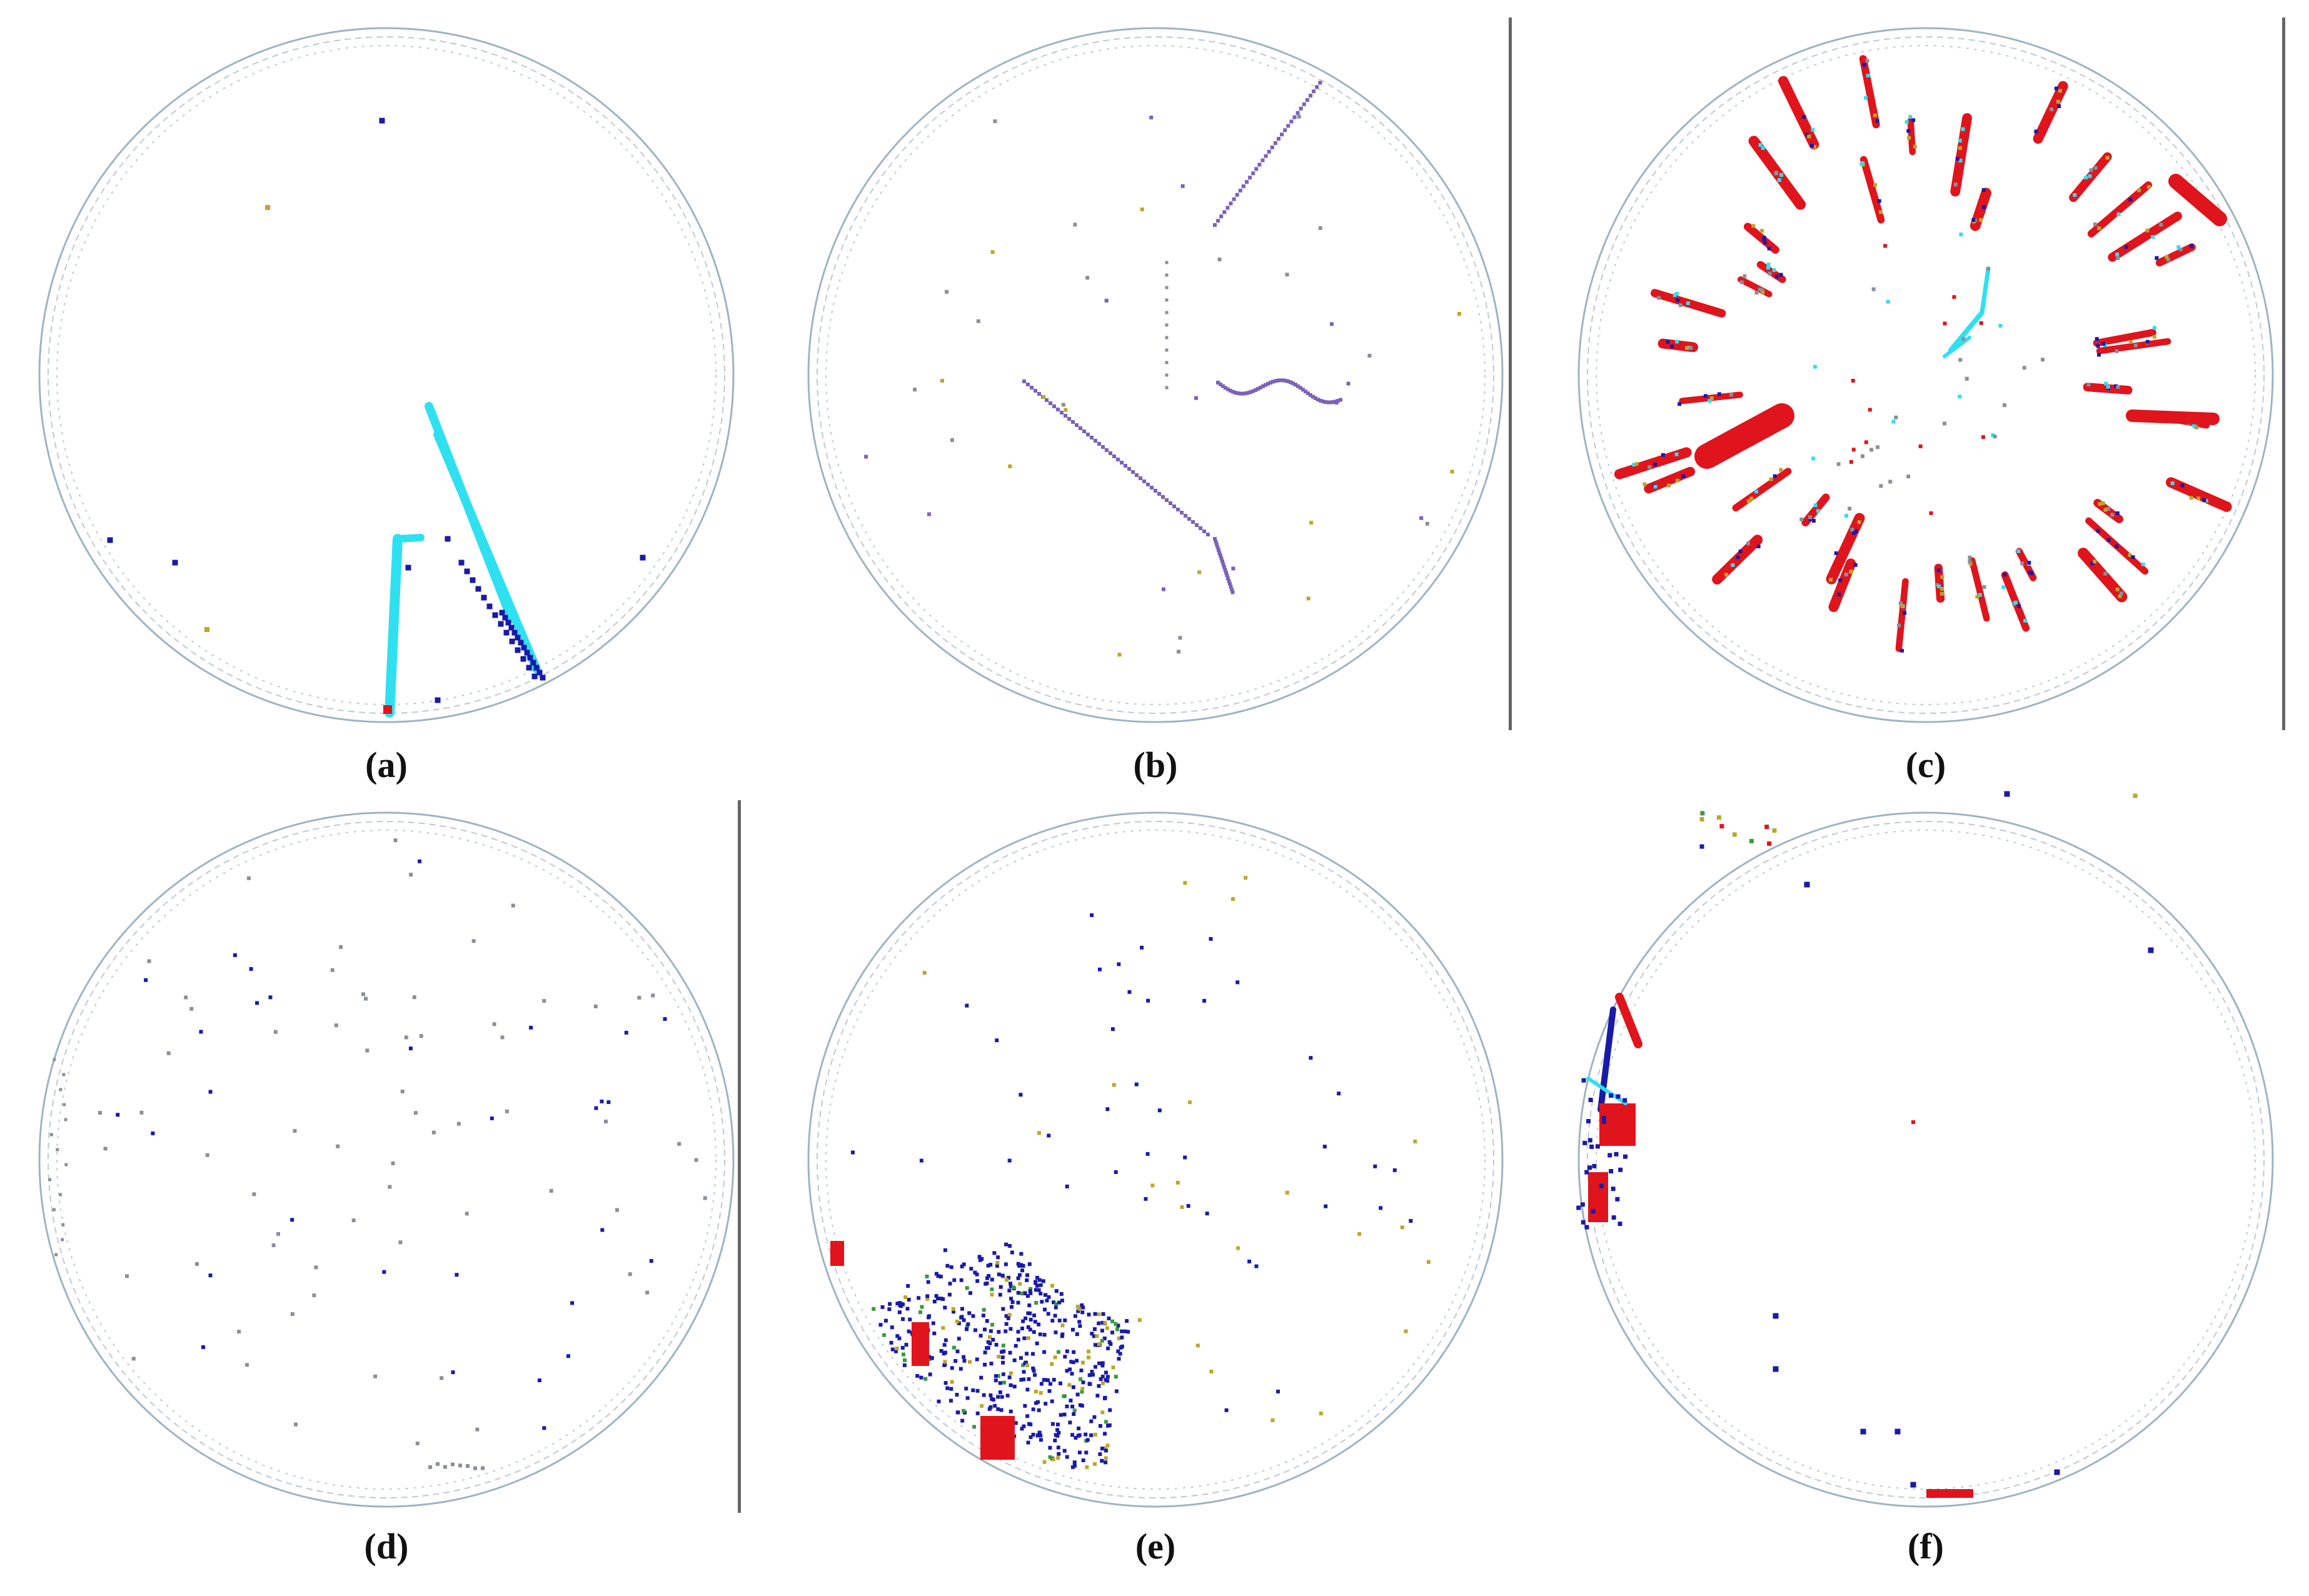 This screenshot has height=1596, width=2309. What do you see at coordinates (1985, 290) in the screenshot?
I see `track` at bounding box center [1985, 290].